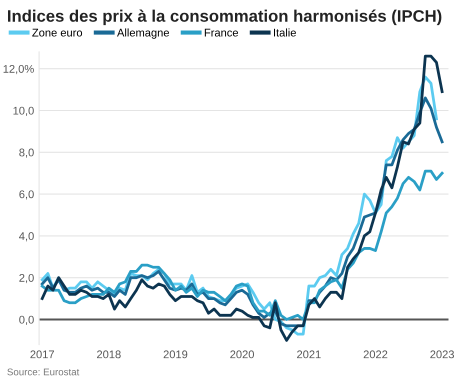  Describe the element at coordinates (19, 69) in the screenshot. I see `y-tick-label: 12,0%` at that location.